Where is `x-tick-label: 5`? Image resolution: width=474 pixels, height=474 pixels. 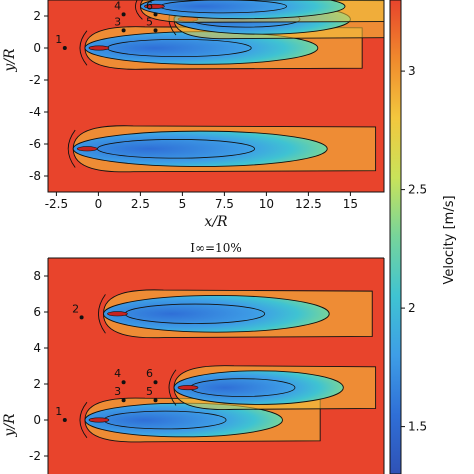 x-tick-label: 5 is located at coordinates (183, 204).